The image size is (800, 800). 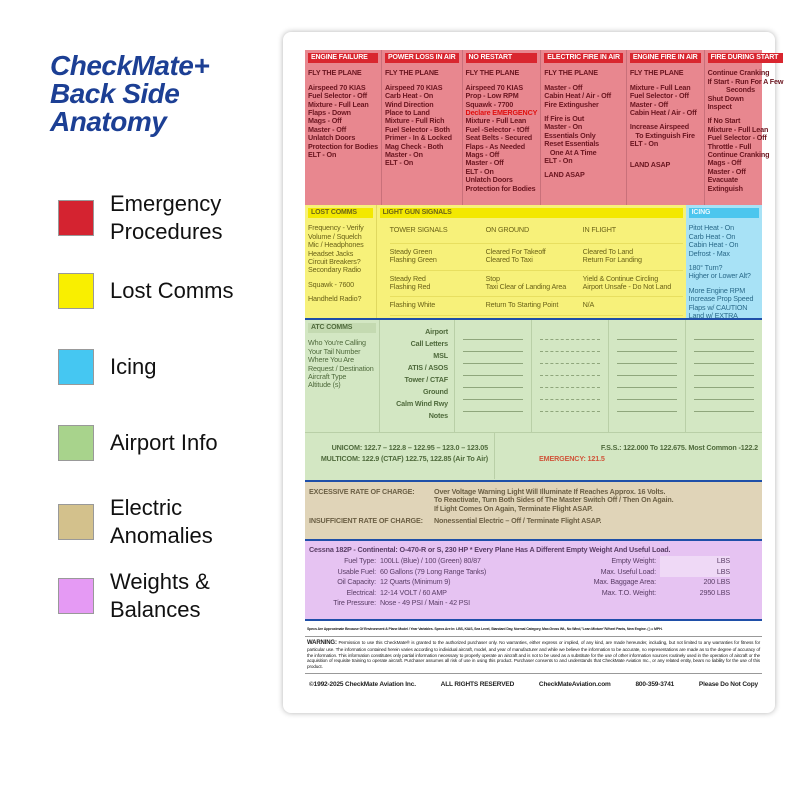 I want to click on field-label: ATIS / ASOS, so click(x=427, y=367).